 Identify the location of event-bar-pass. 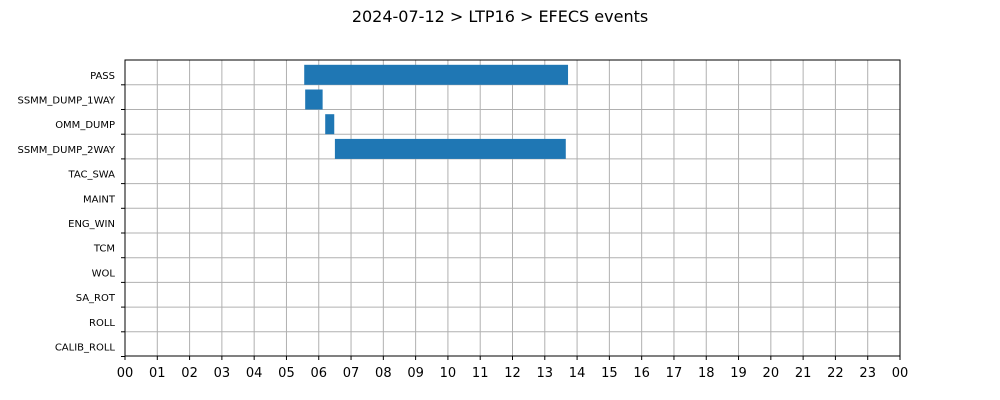
(436, 74).